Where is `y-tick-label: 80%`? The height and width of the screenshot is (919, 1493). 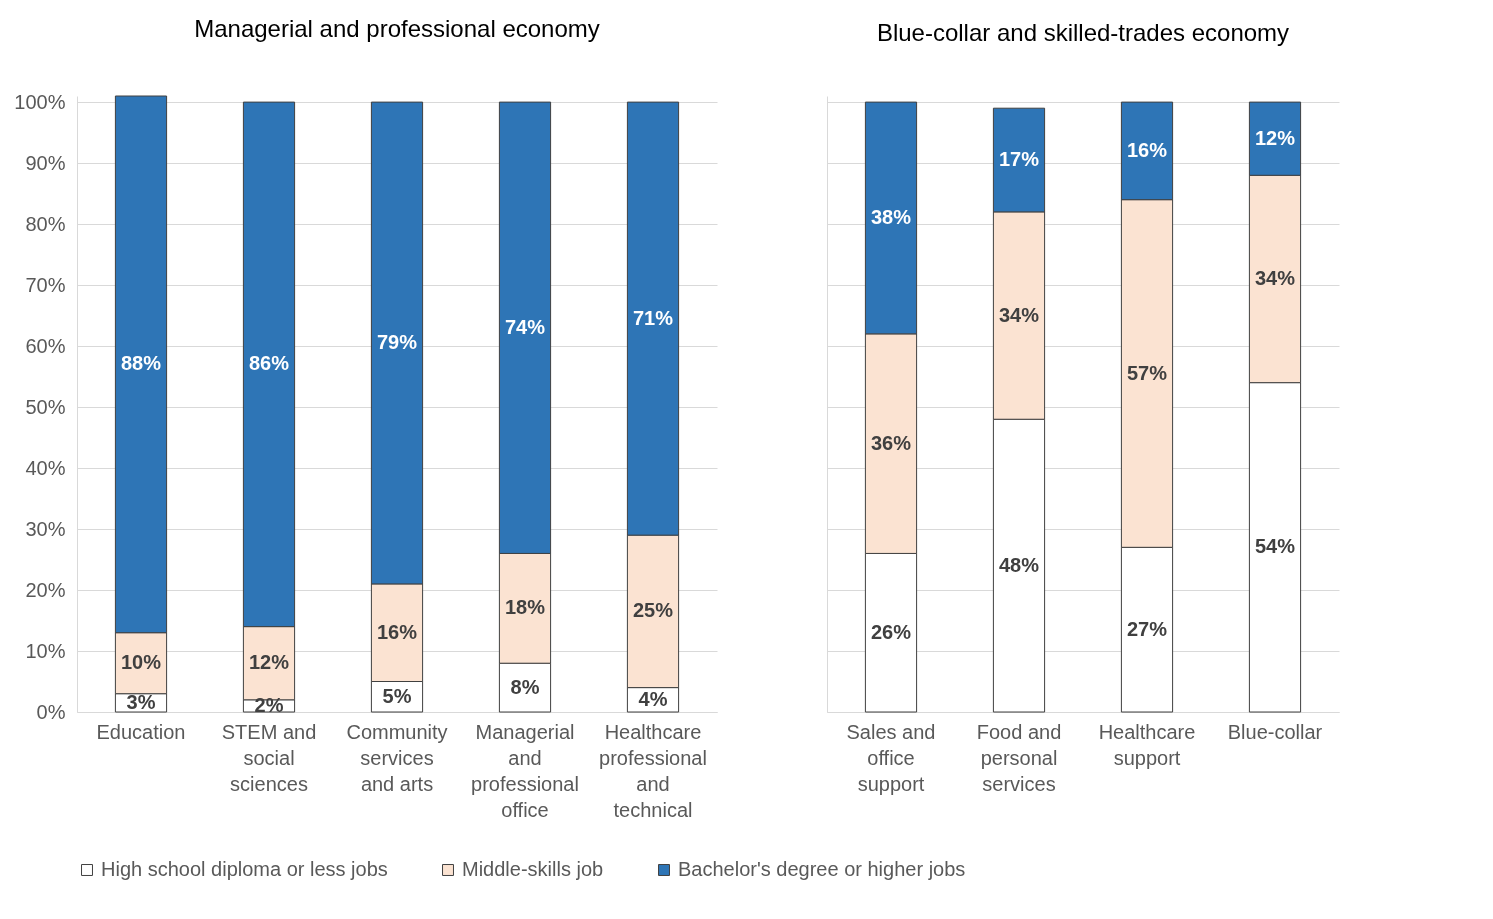 y-tick-label: 80% is located at coordinates (45, 223).